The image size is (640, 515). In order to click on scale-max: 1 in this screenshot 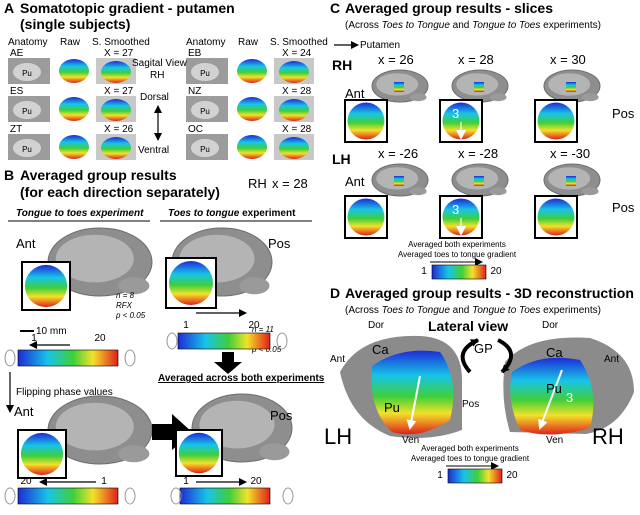, I will do `click(104, 481)`.